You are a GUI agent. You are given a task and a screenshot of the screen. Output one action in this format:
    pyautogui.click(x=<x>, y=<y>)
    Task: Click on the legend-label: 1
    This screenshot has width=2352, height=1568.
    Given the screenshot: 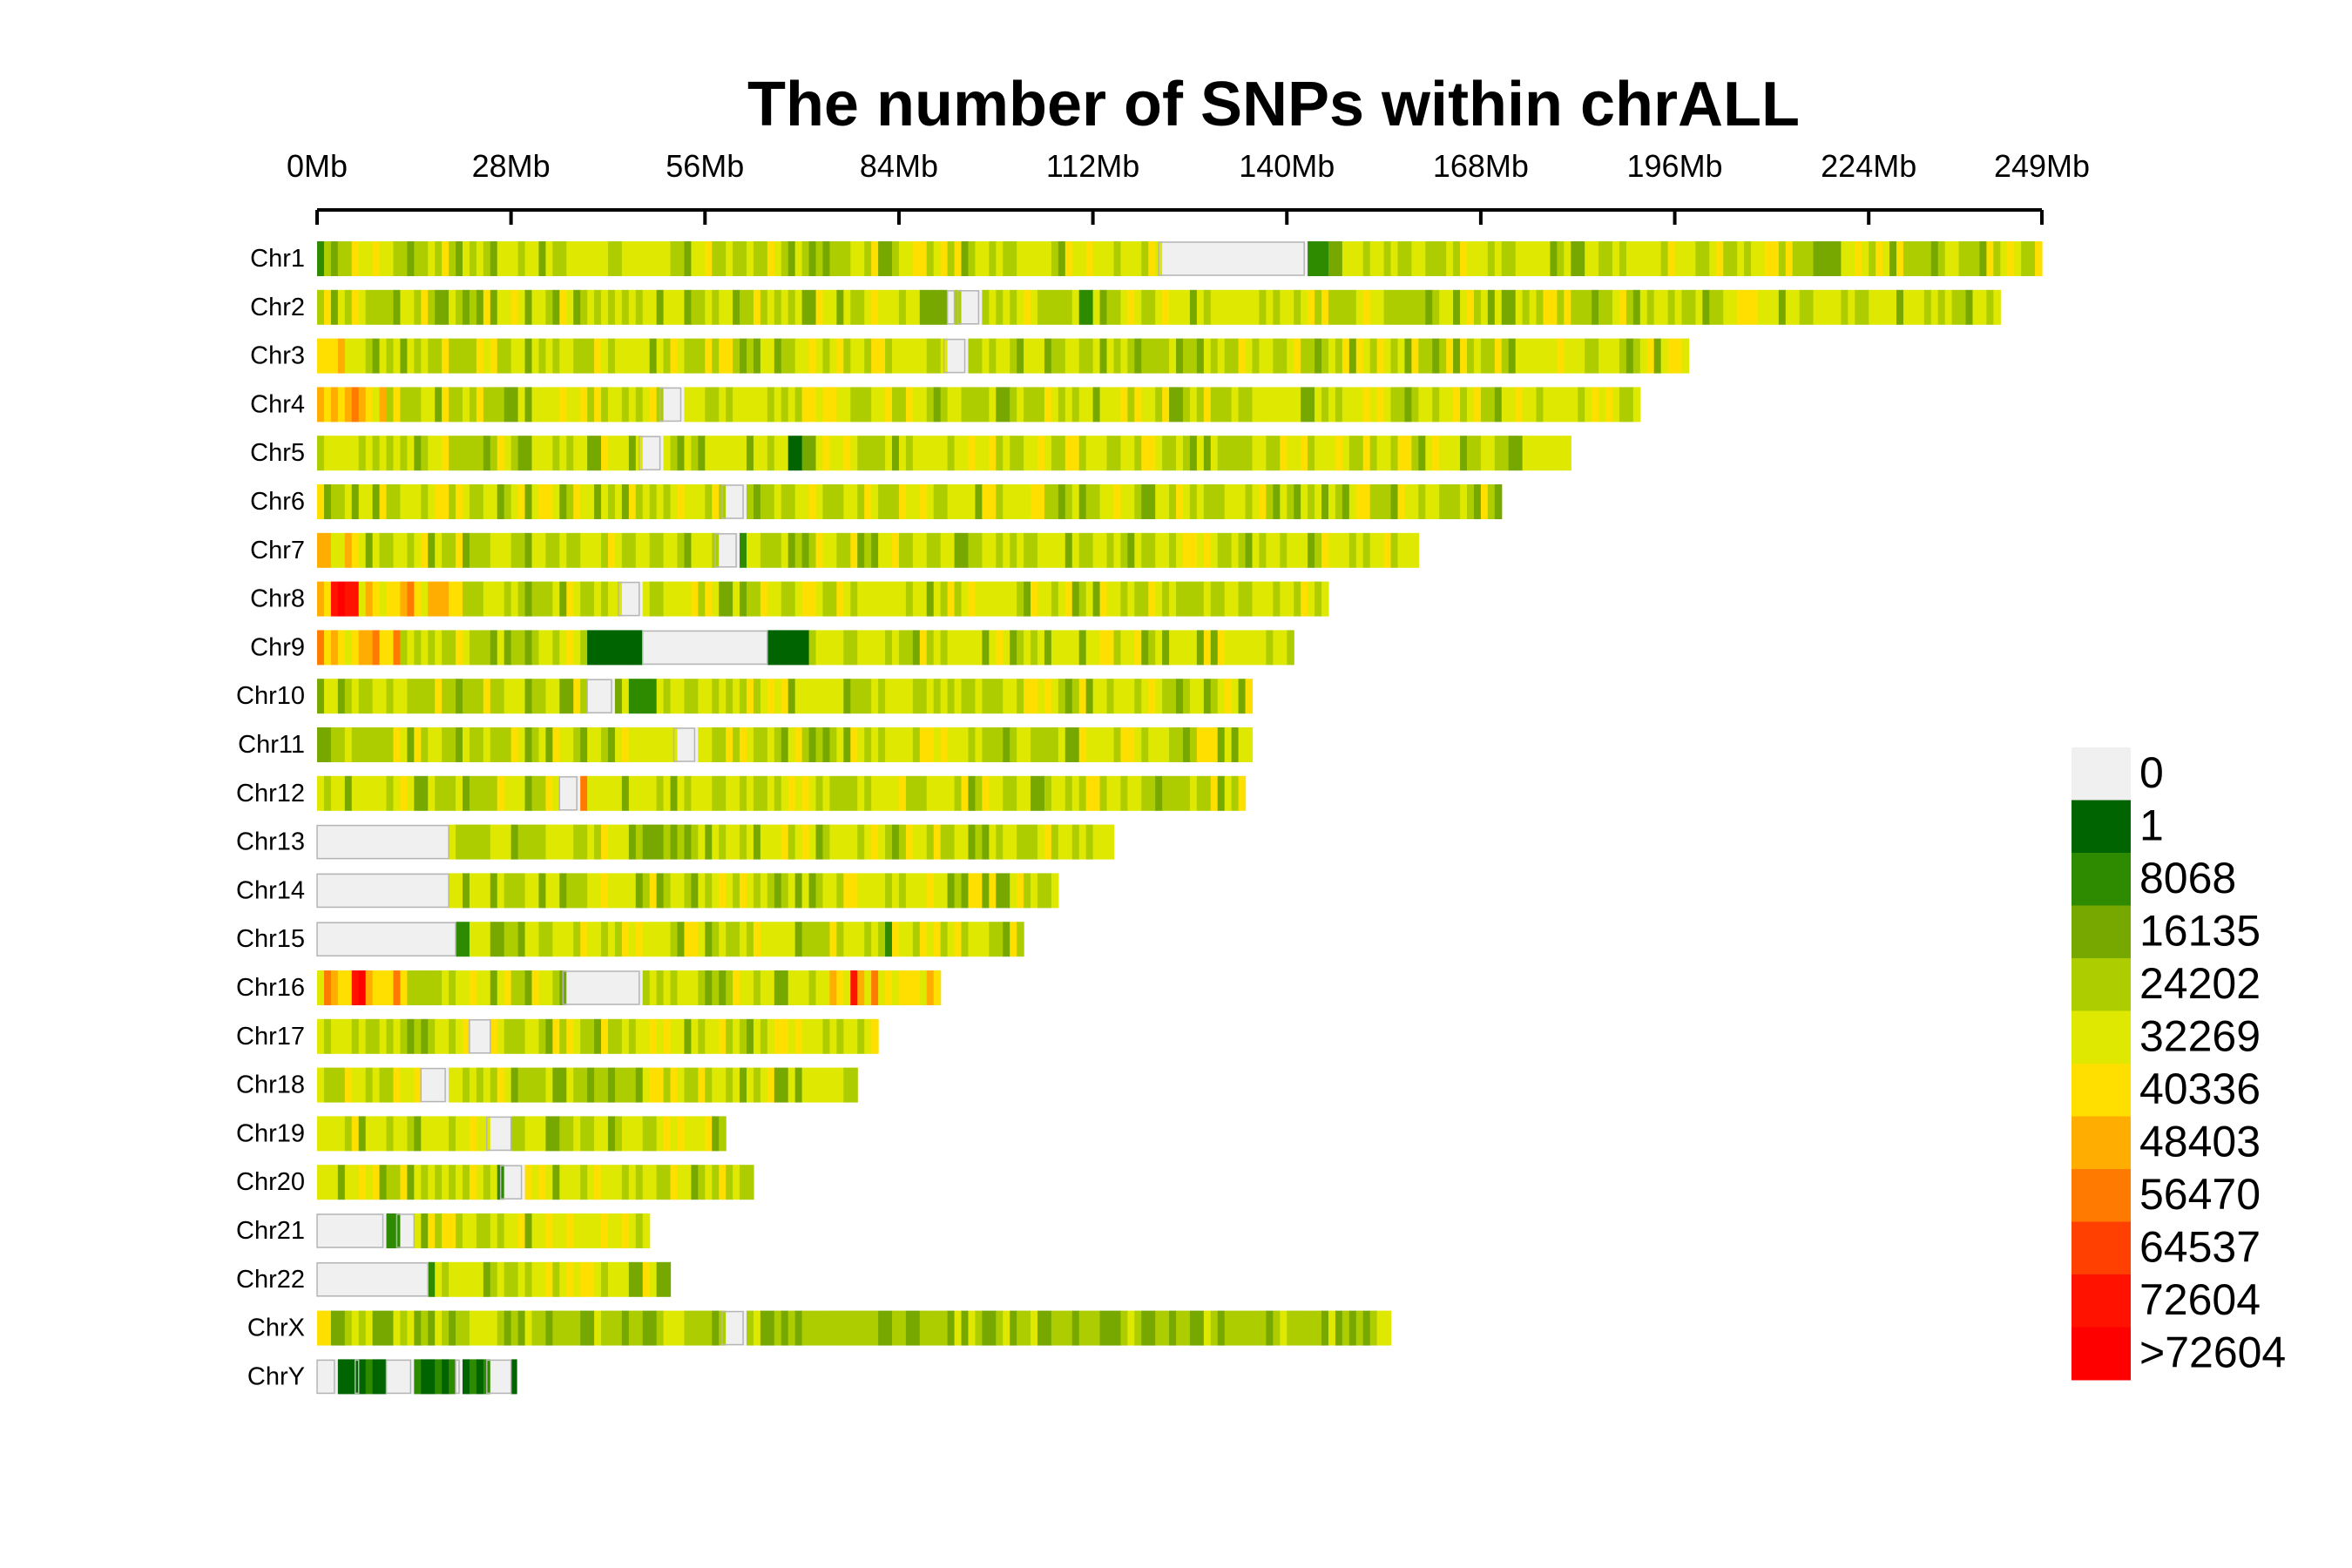 What is the action you would take?
    pyautogui.click(x=2151, y=825)
    